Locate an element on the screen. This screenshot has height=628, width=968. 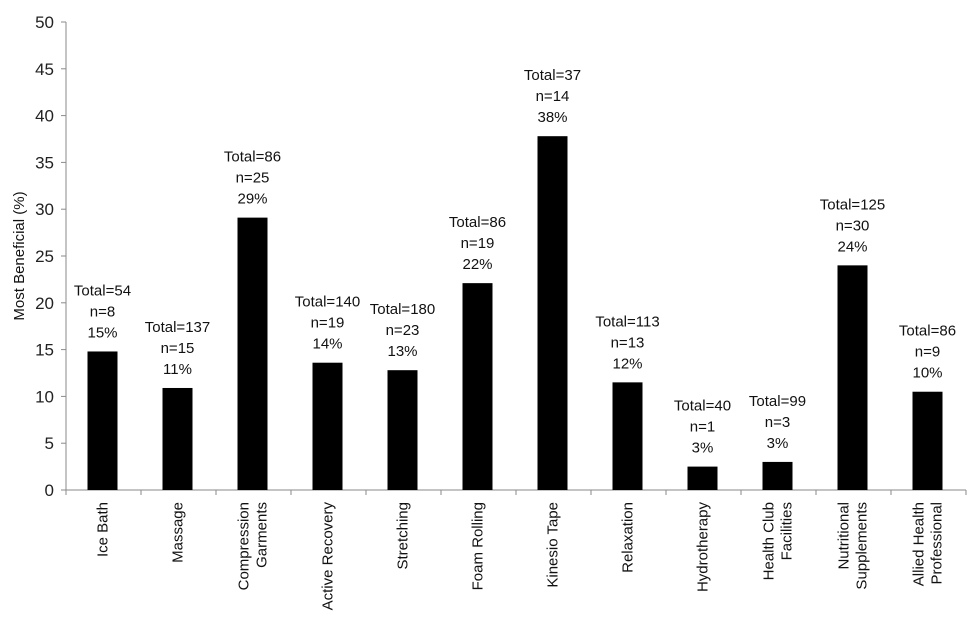
data-label: n=14 is located at coordinates (553, 96).